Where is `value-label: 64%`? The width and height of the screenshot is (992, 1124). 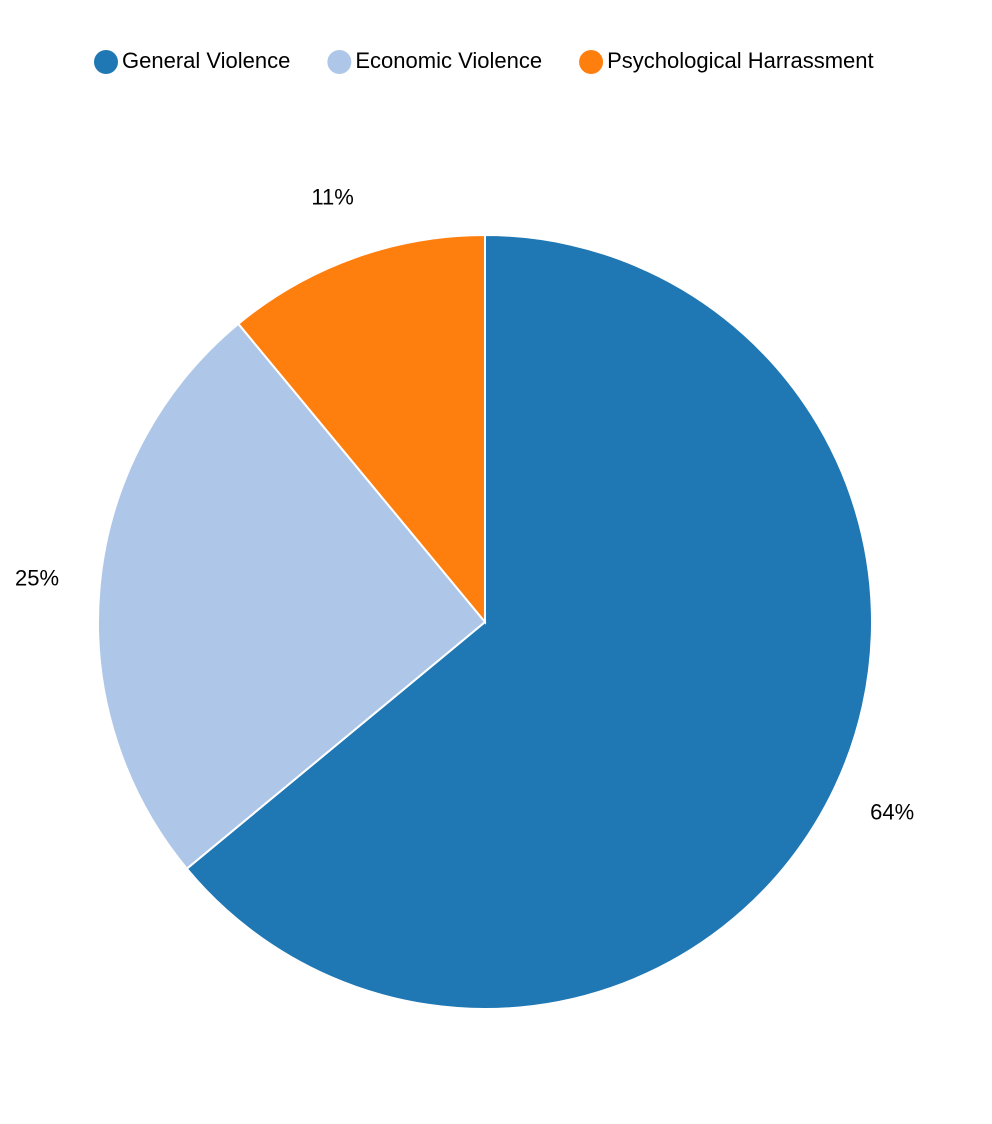
value-label: 64% is located at coordinates (892, 811).